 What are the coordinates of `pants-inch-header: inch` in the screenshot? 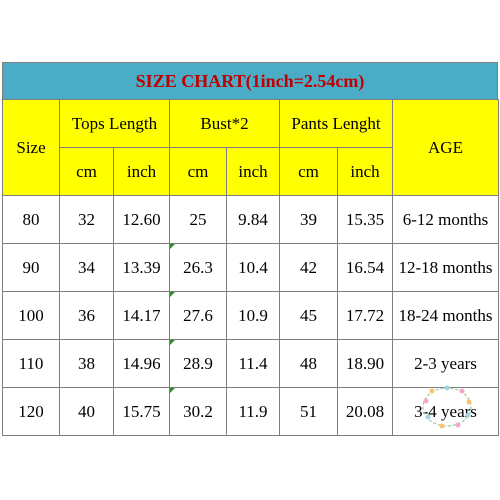 It's located at (365, 171).